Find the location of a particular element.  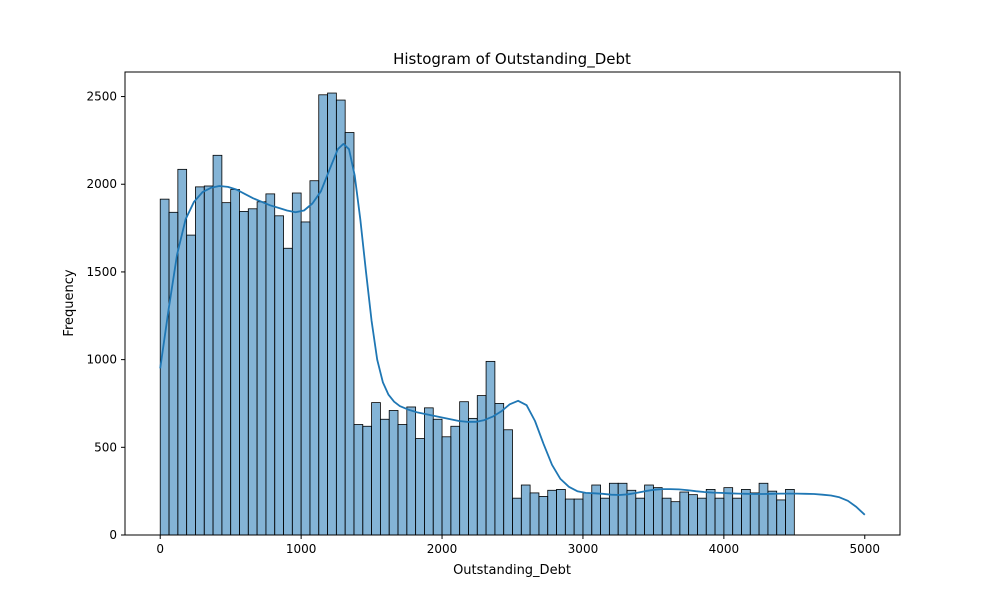

x-ticks-group: 0 1000 2000 3000 4000 5000 is located at coordinates (518, 545).